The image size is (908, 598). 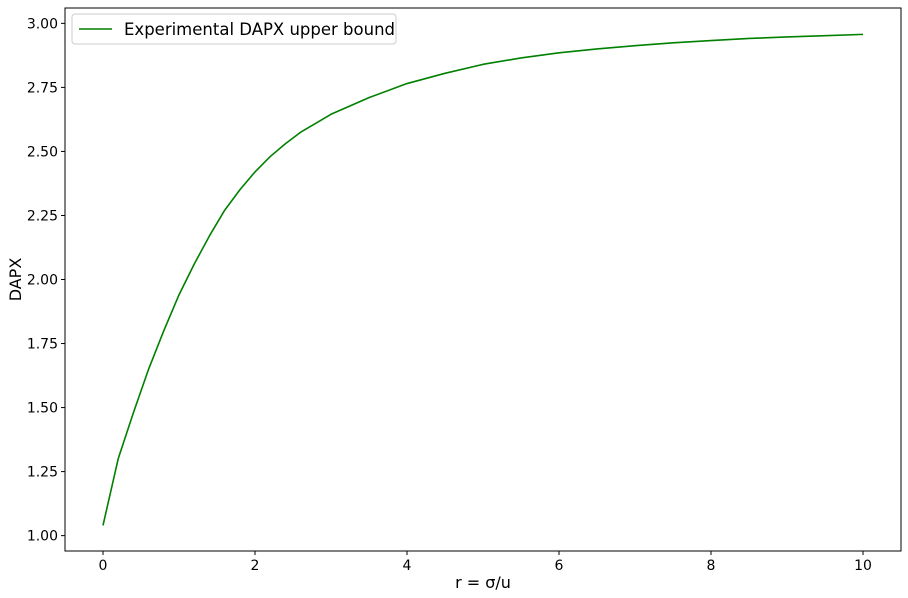 What do you see at coordinates (483, 582) in the screenshot?
I see `x-axis-label: r = σ/u` at bounding box center [483, 582].